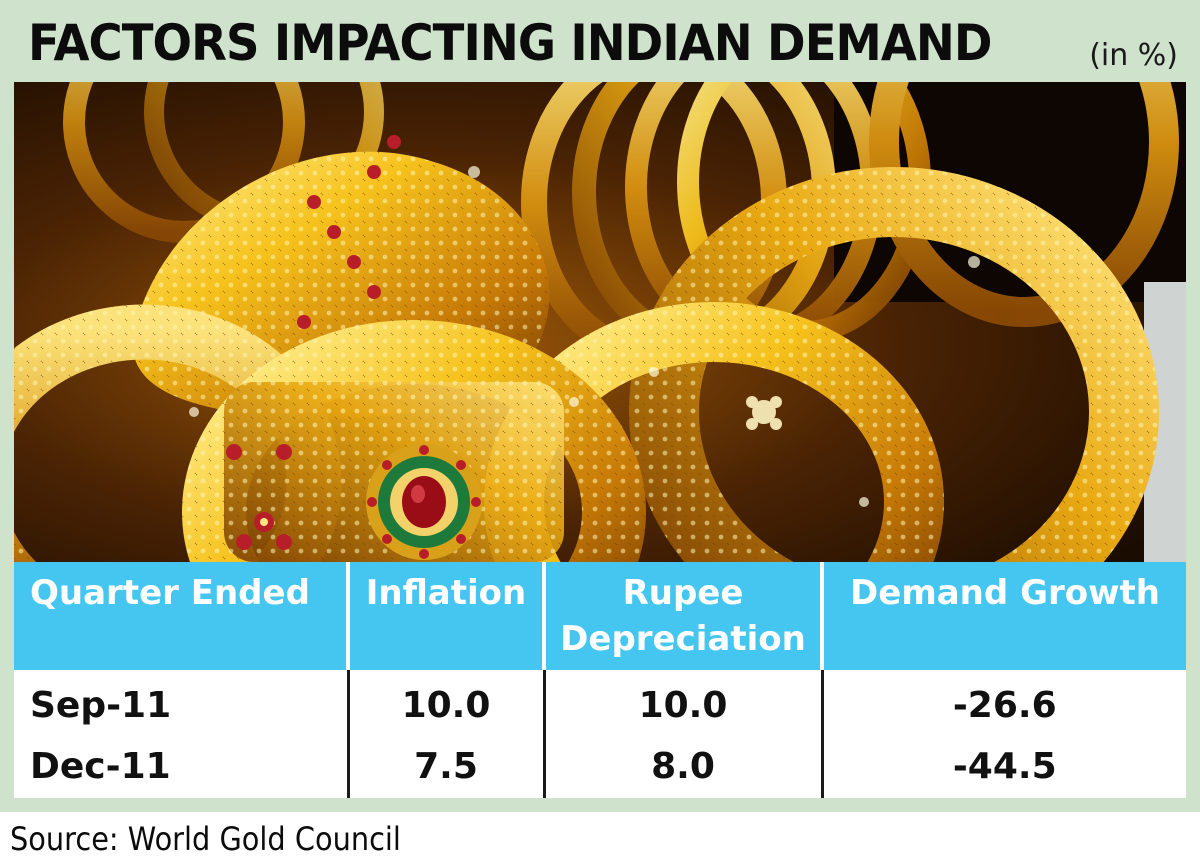  Describe the element at coordinates (205, 839) in the screenshot. I see `source-credit: Source: World Gold Council` at that location.